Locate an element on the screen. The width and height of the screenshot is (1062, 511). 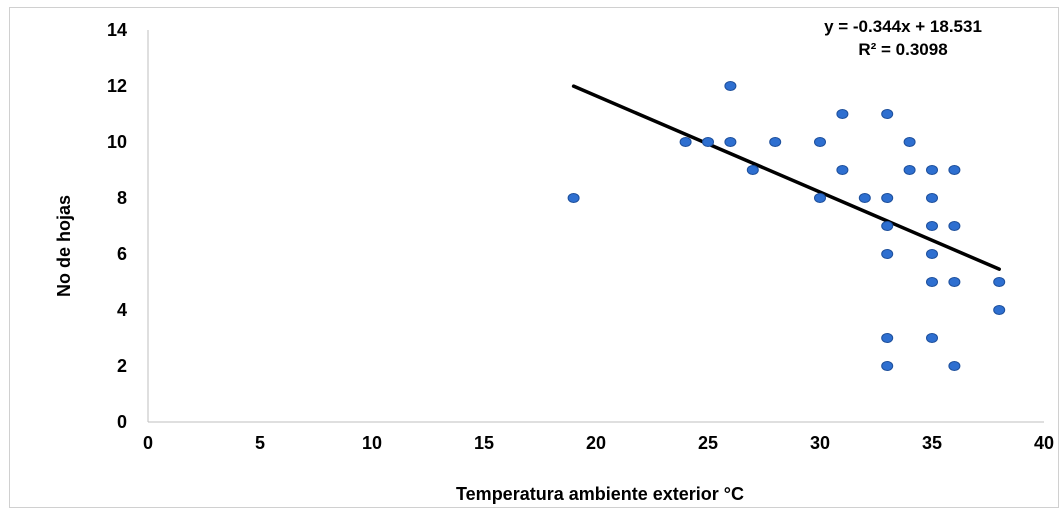
y-tick-label: 0 is located at coordinates (122, 422).